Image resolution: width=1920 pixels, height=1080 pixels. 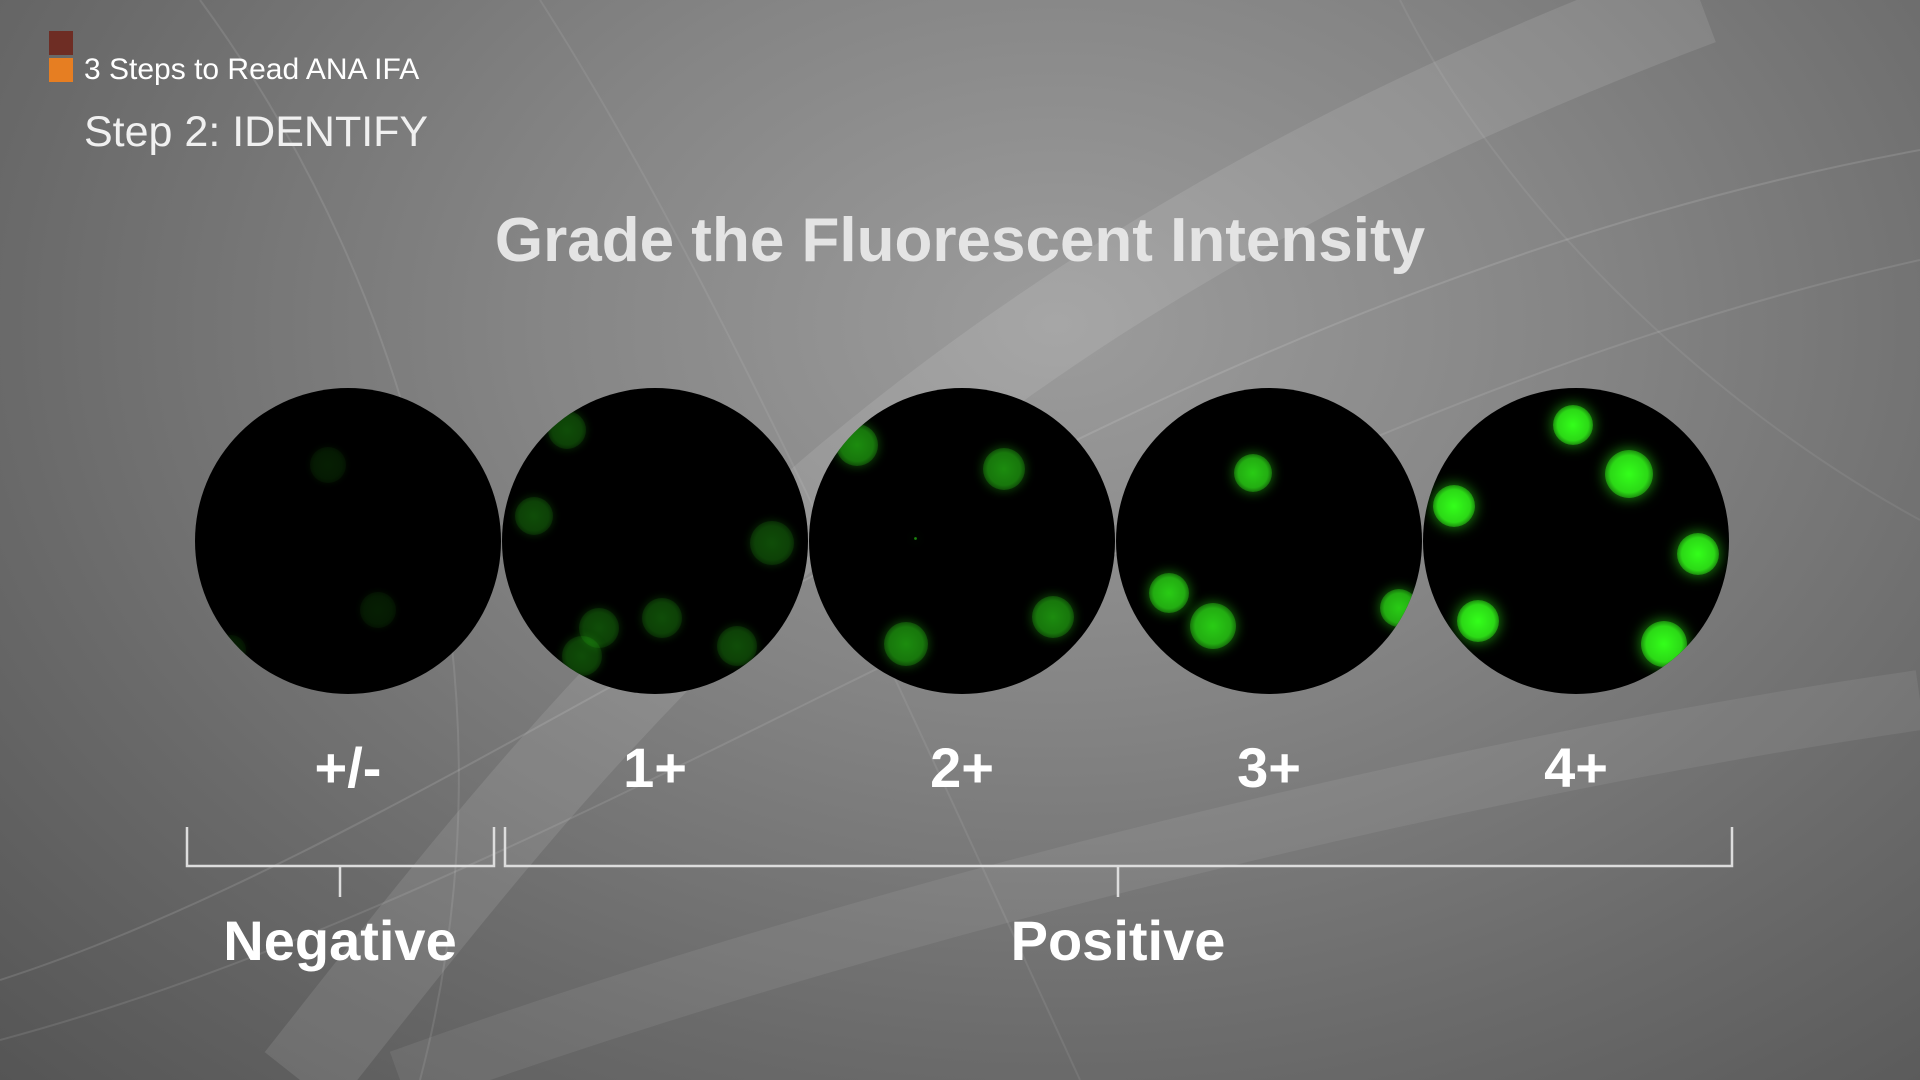 What do you see at coordinates (1118, 862) in the screenshot?
I see `positive-bracket` at bounding box center [1118, 862].